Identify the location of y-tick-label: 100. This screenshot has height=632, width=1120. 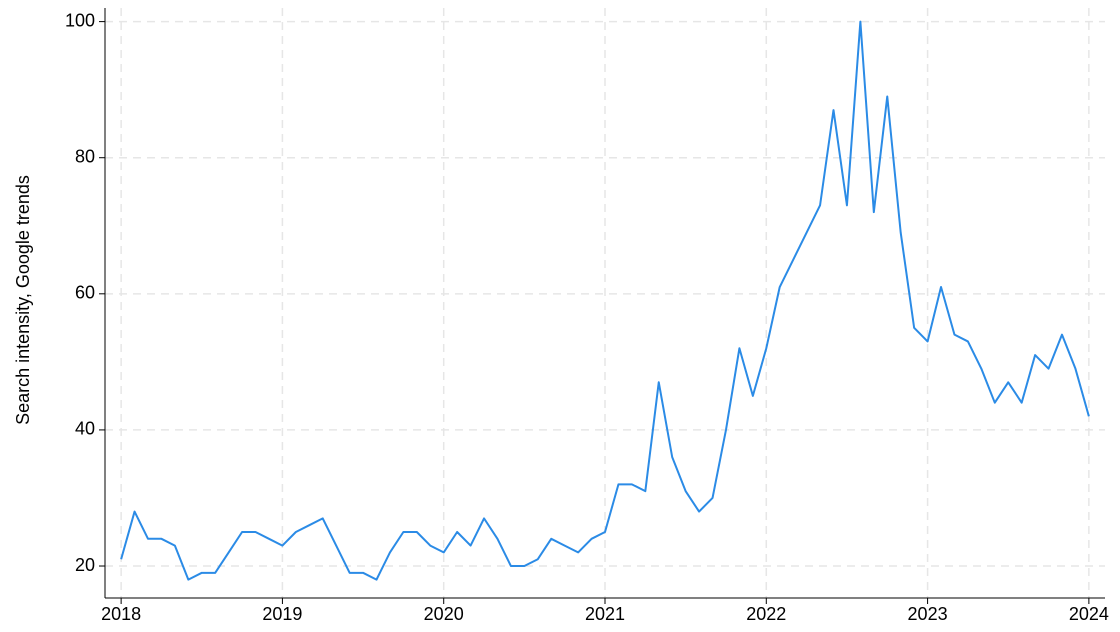
(80, 20).